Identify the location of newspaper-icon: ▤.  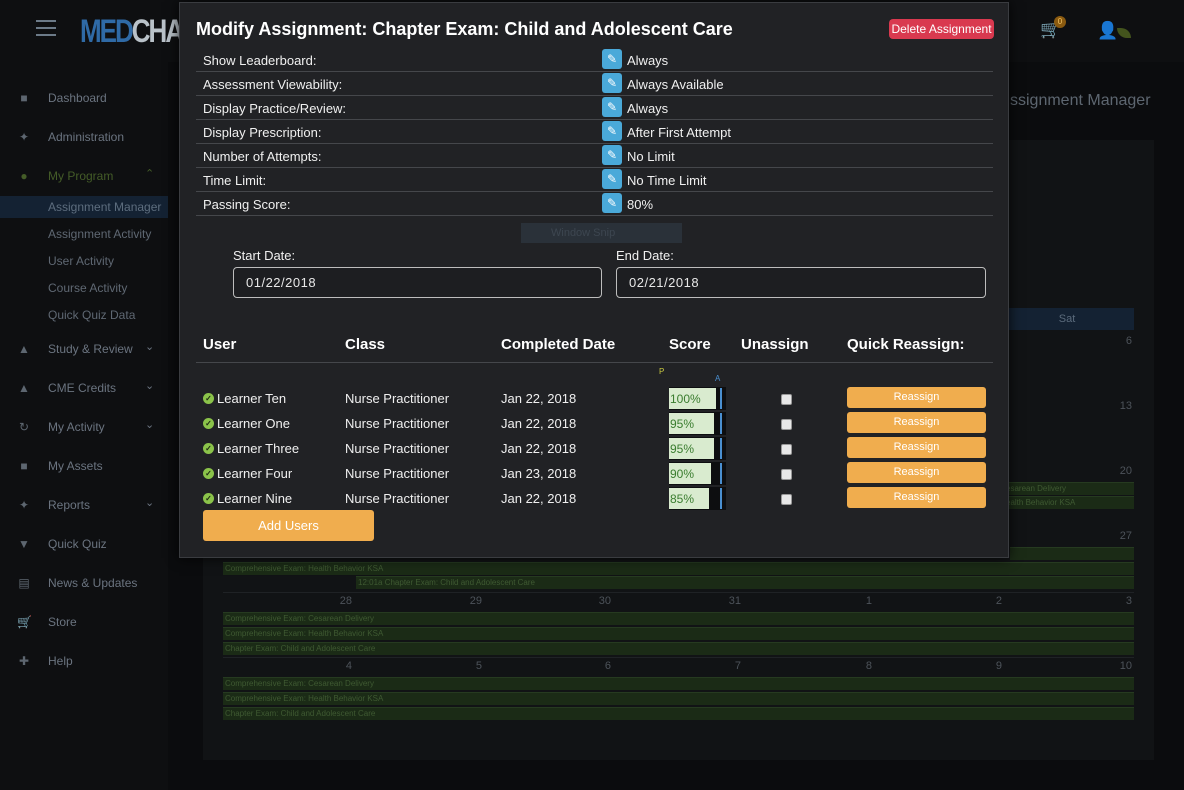
(24, 583).